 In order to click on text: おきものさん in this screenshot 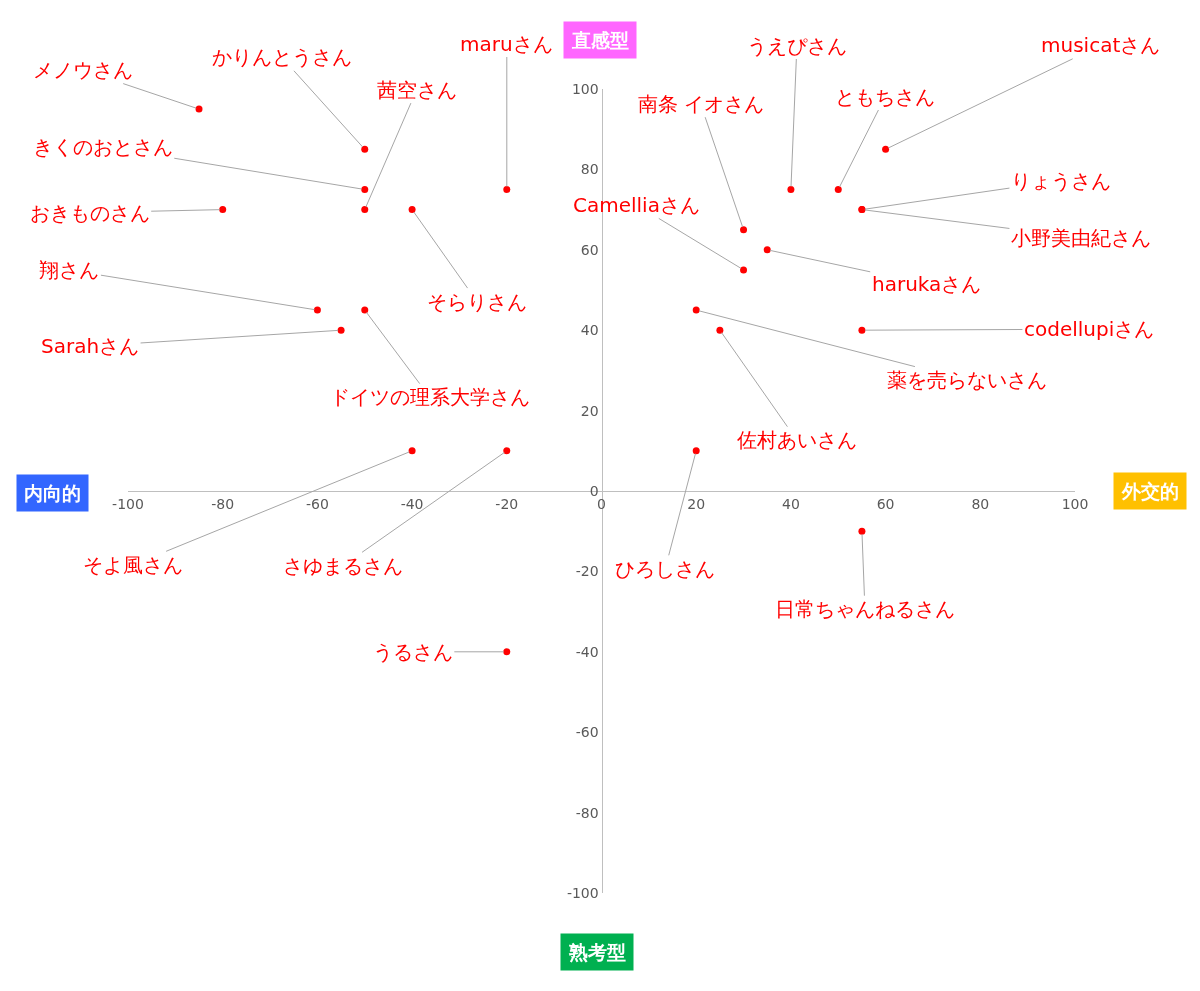, I will do `click(90, 213)`.